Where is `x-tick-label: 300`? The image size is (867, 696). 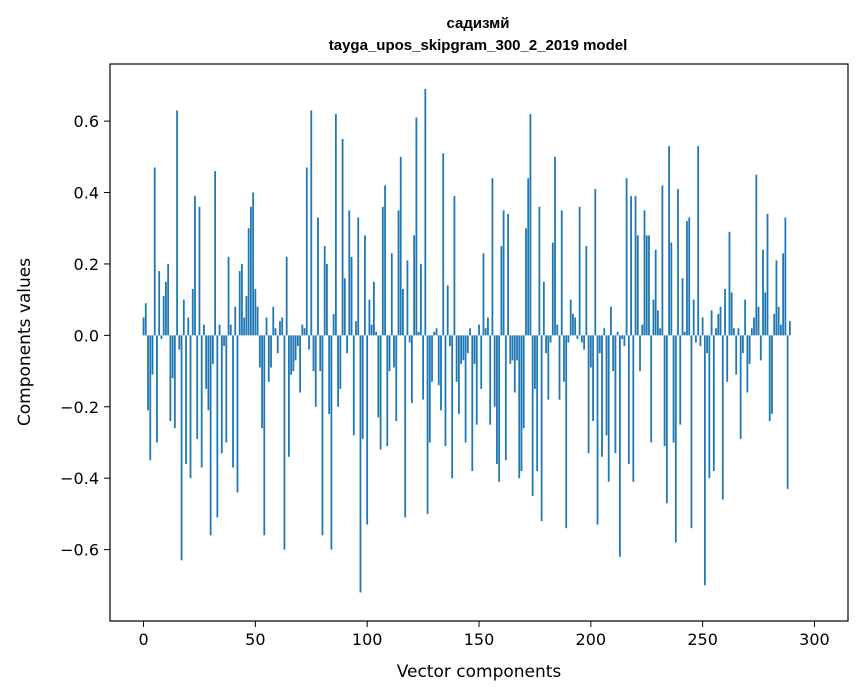
x-tick-label: 300 is located at coordinates (814, 639).